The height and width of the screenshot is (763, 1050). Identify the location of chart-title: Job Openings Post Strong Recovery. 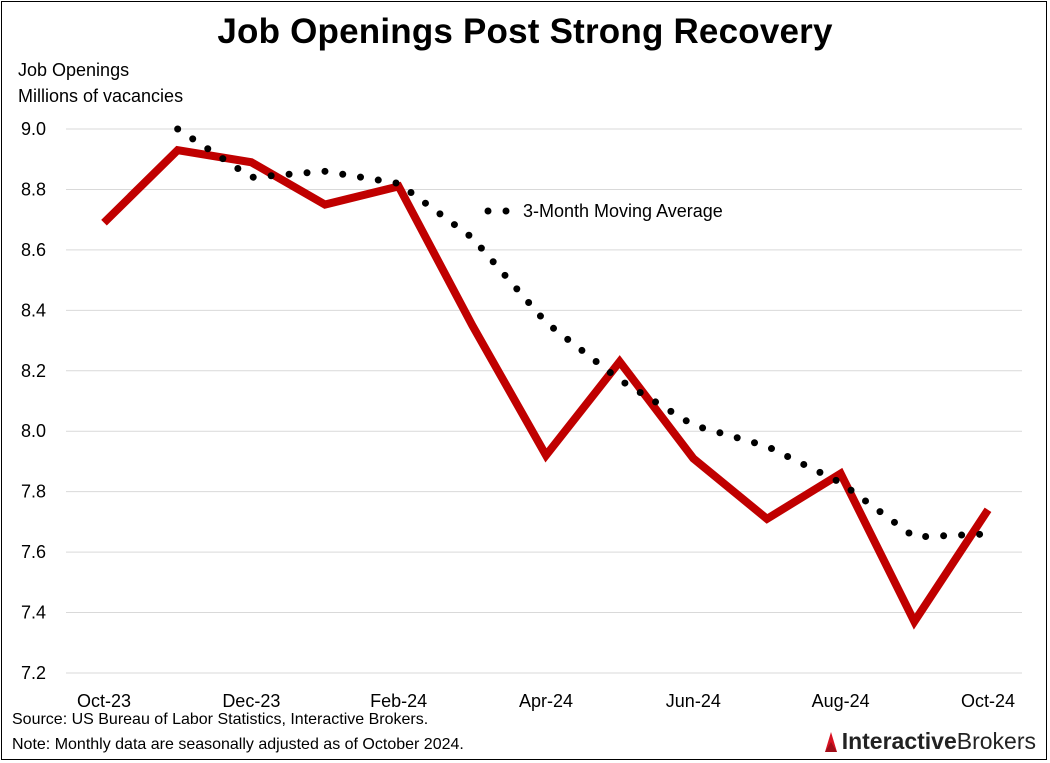
(525, 31).